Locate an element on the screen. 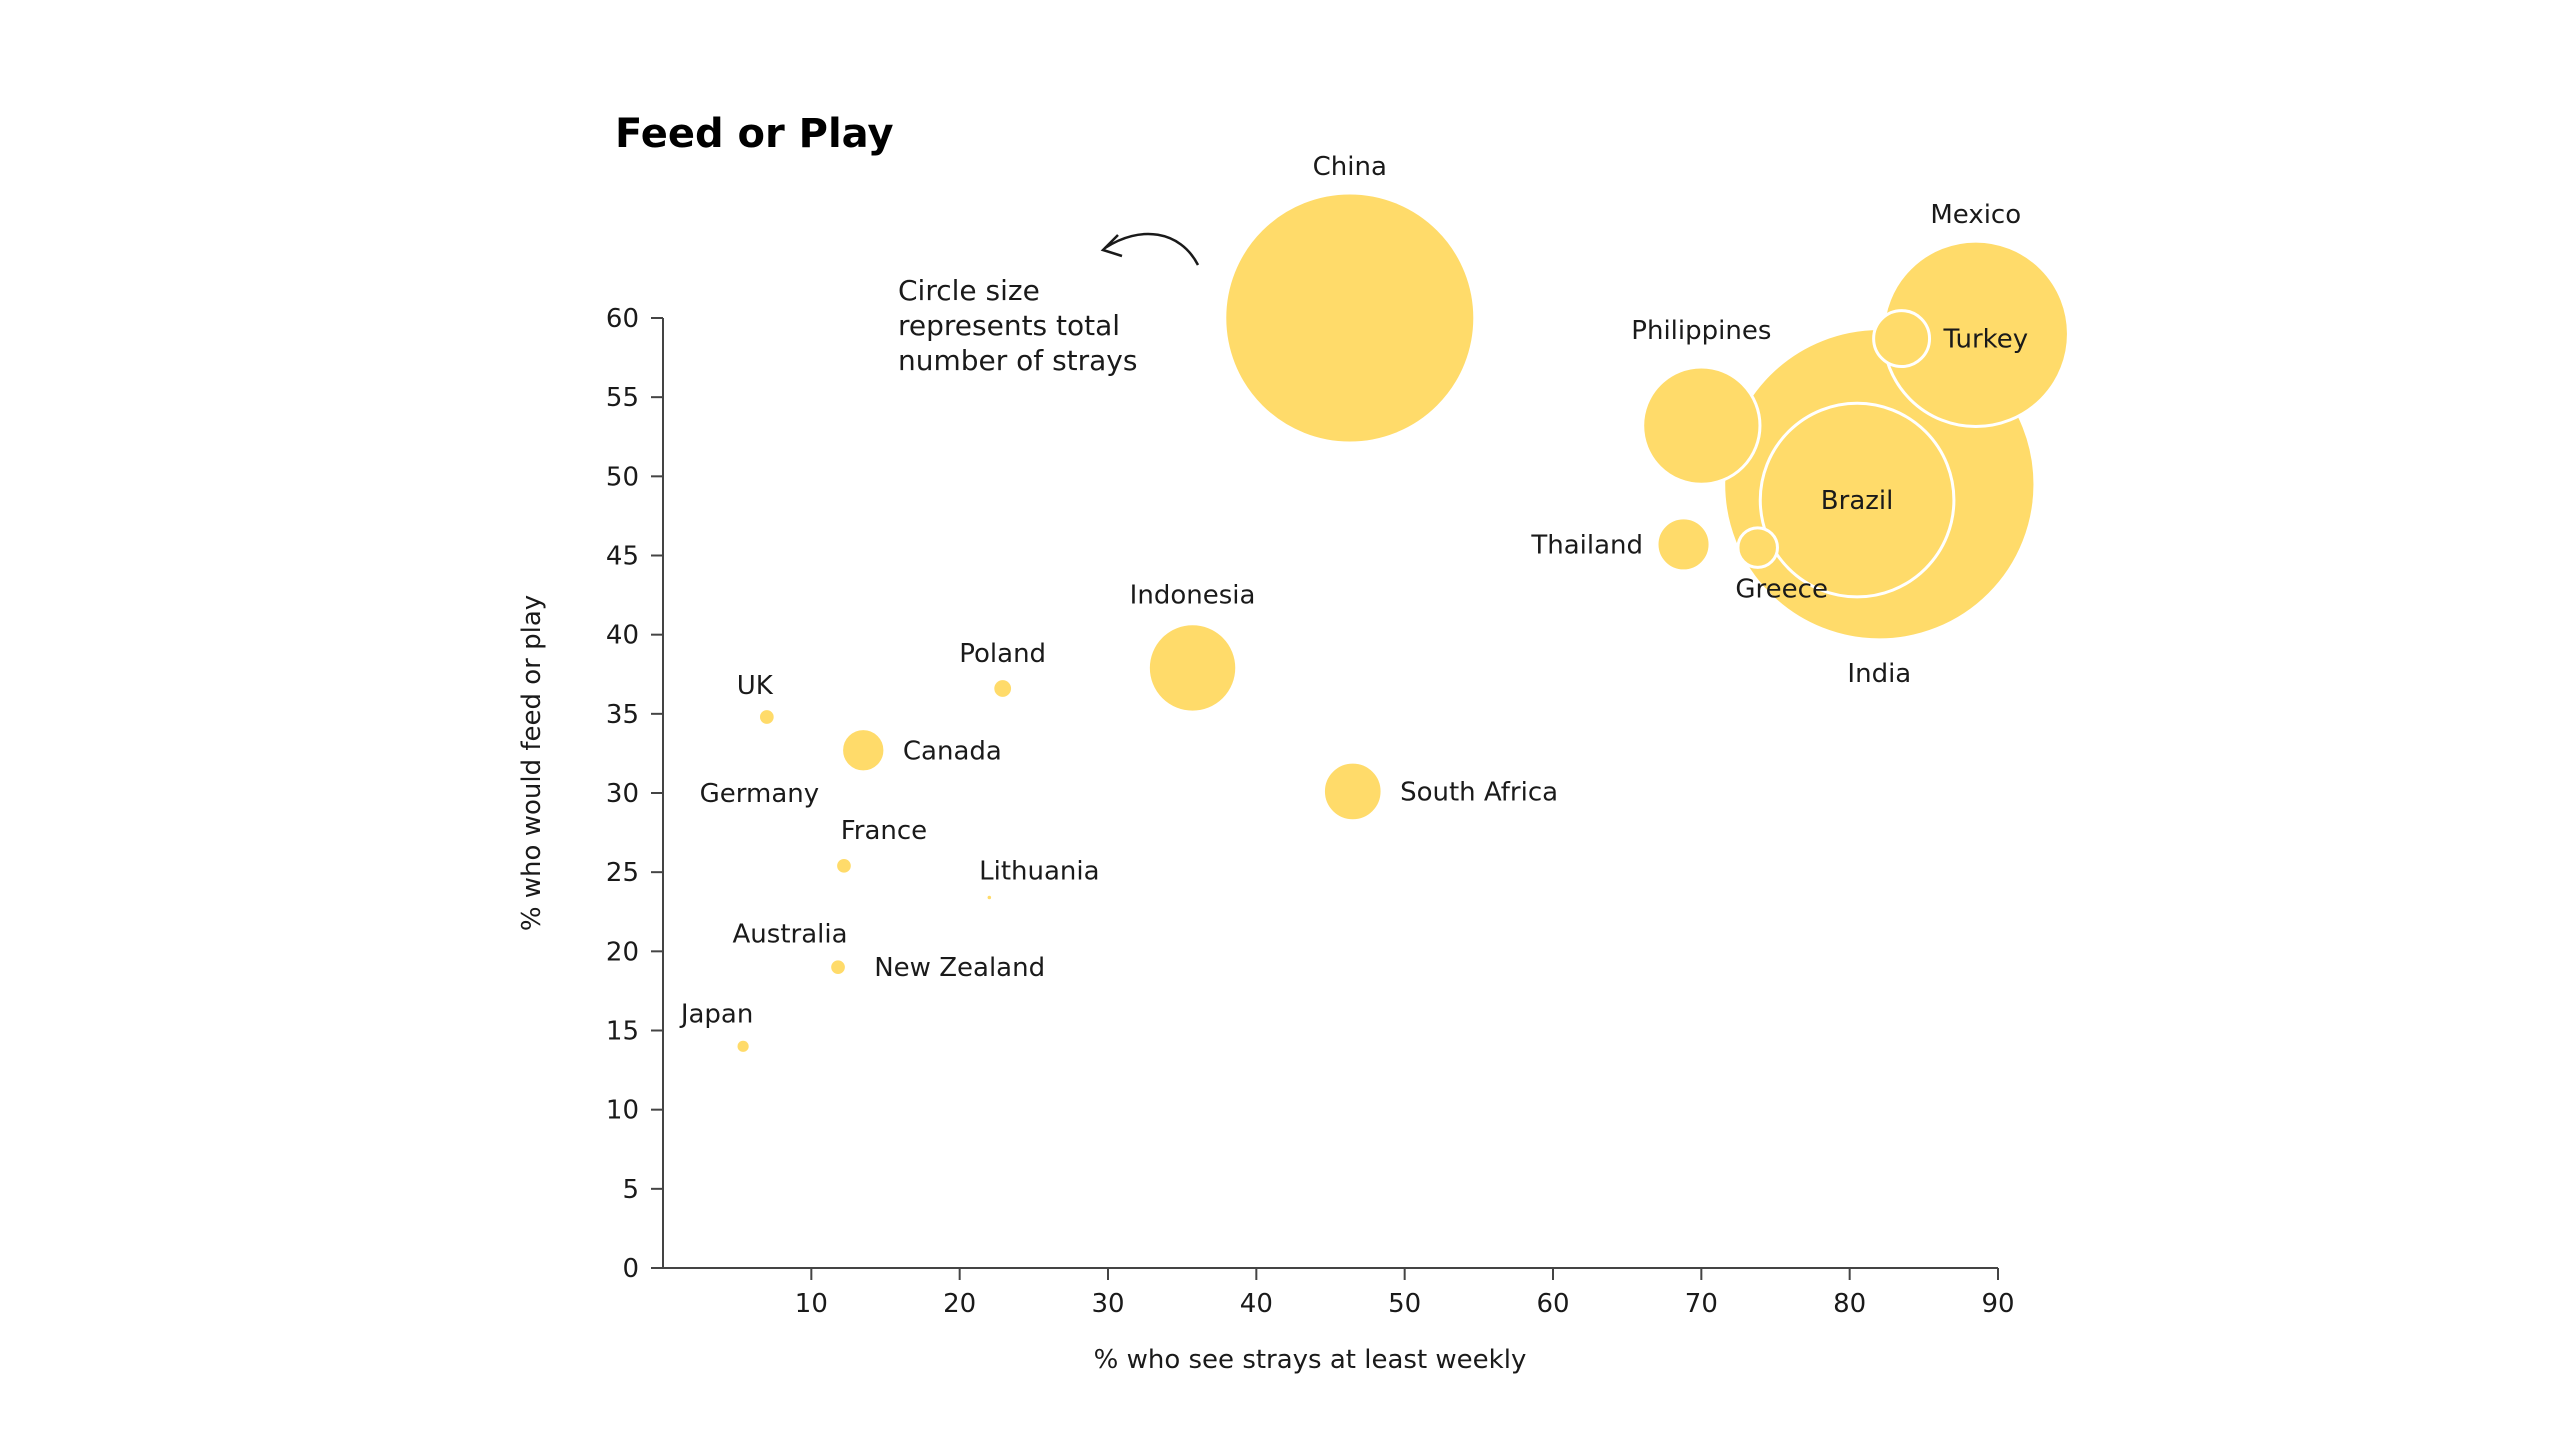 This screenshot has width=2560, height=1440. label-mexico: Mexico is located at coordinates (1975, 215).